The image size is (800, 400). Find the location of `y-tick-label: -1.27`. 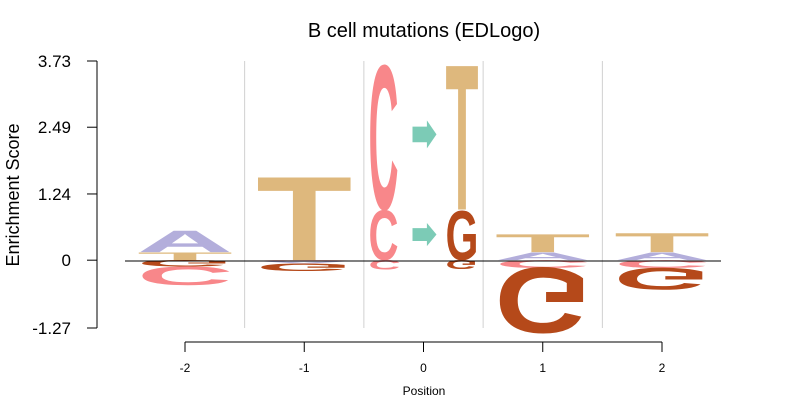

y-tick-label: -1.27 is located at coordinates (51, 328).